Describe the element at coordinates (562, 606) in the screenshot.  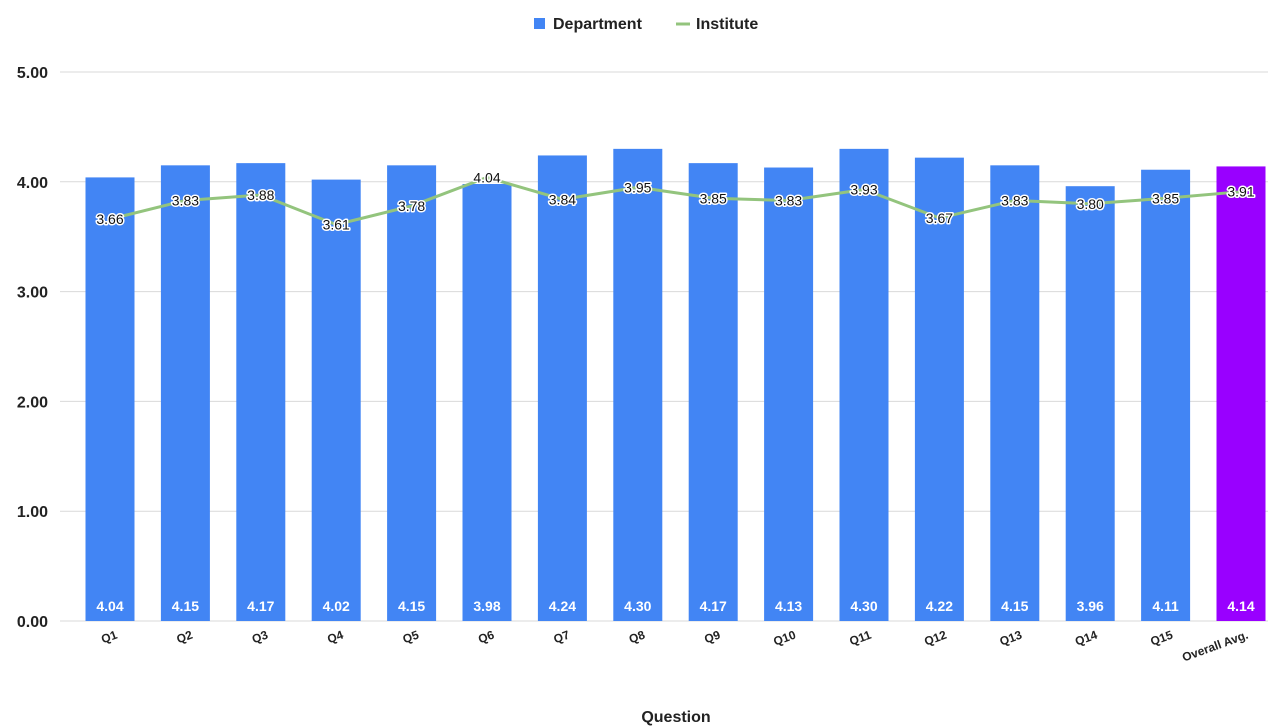
I see `department-bar-label: 4.24` at that location.